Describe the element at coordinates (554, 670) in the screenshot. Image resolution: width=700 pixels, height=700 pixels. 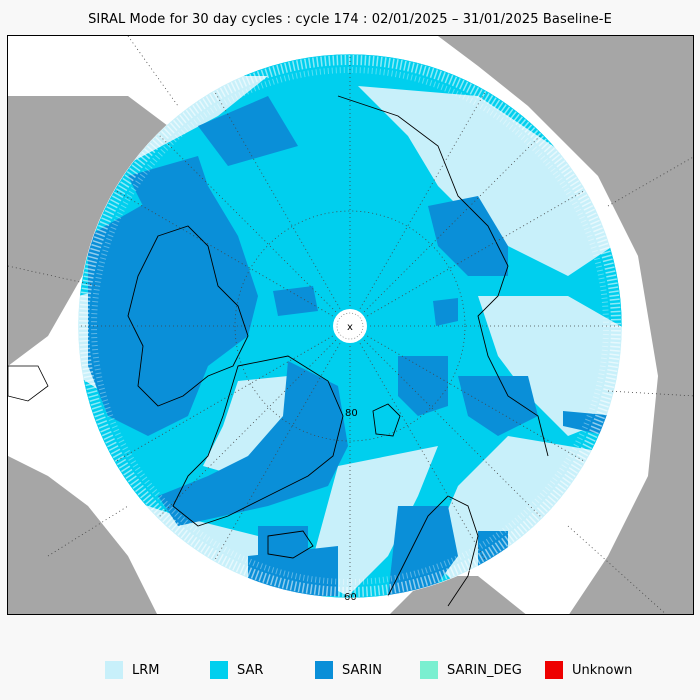
I see `legend-swatch-unknown` at that location.